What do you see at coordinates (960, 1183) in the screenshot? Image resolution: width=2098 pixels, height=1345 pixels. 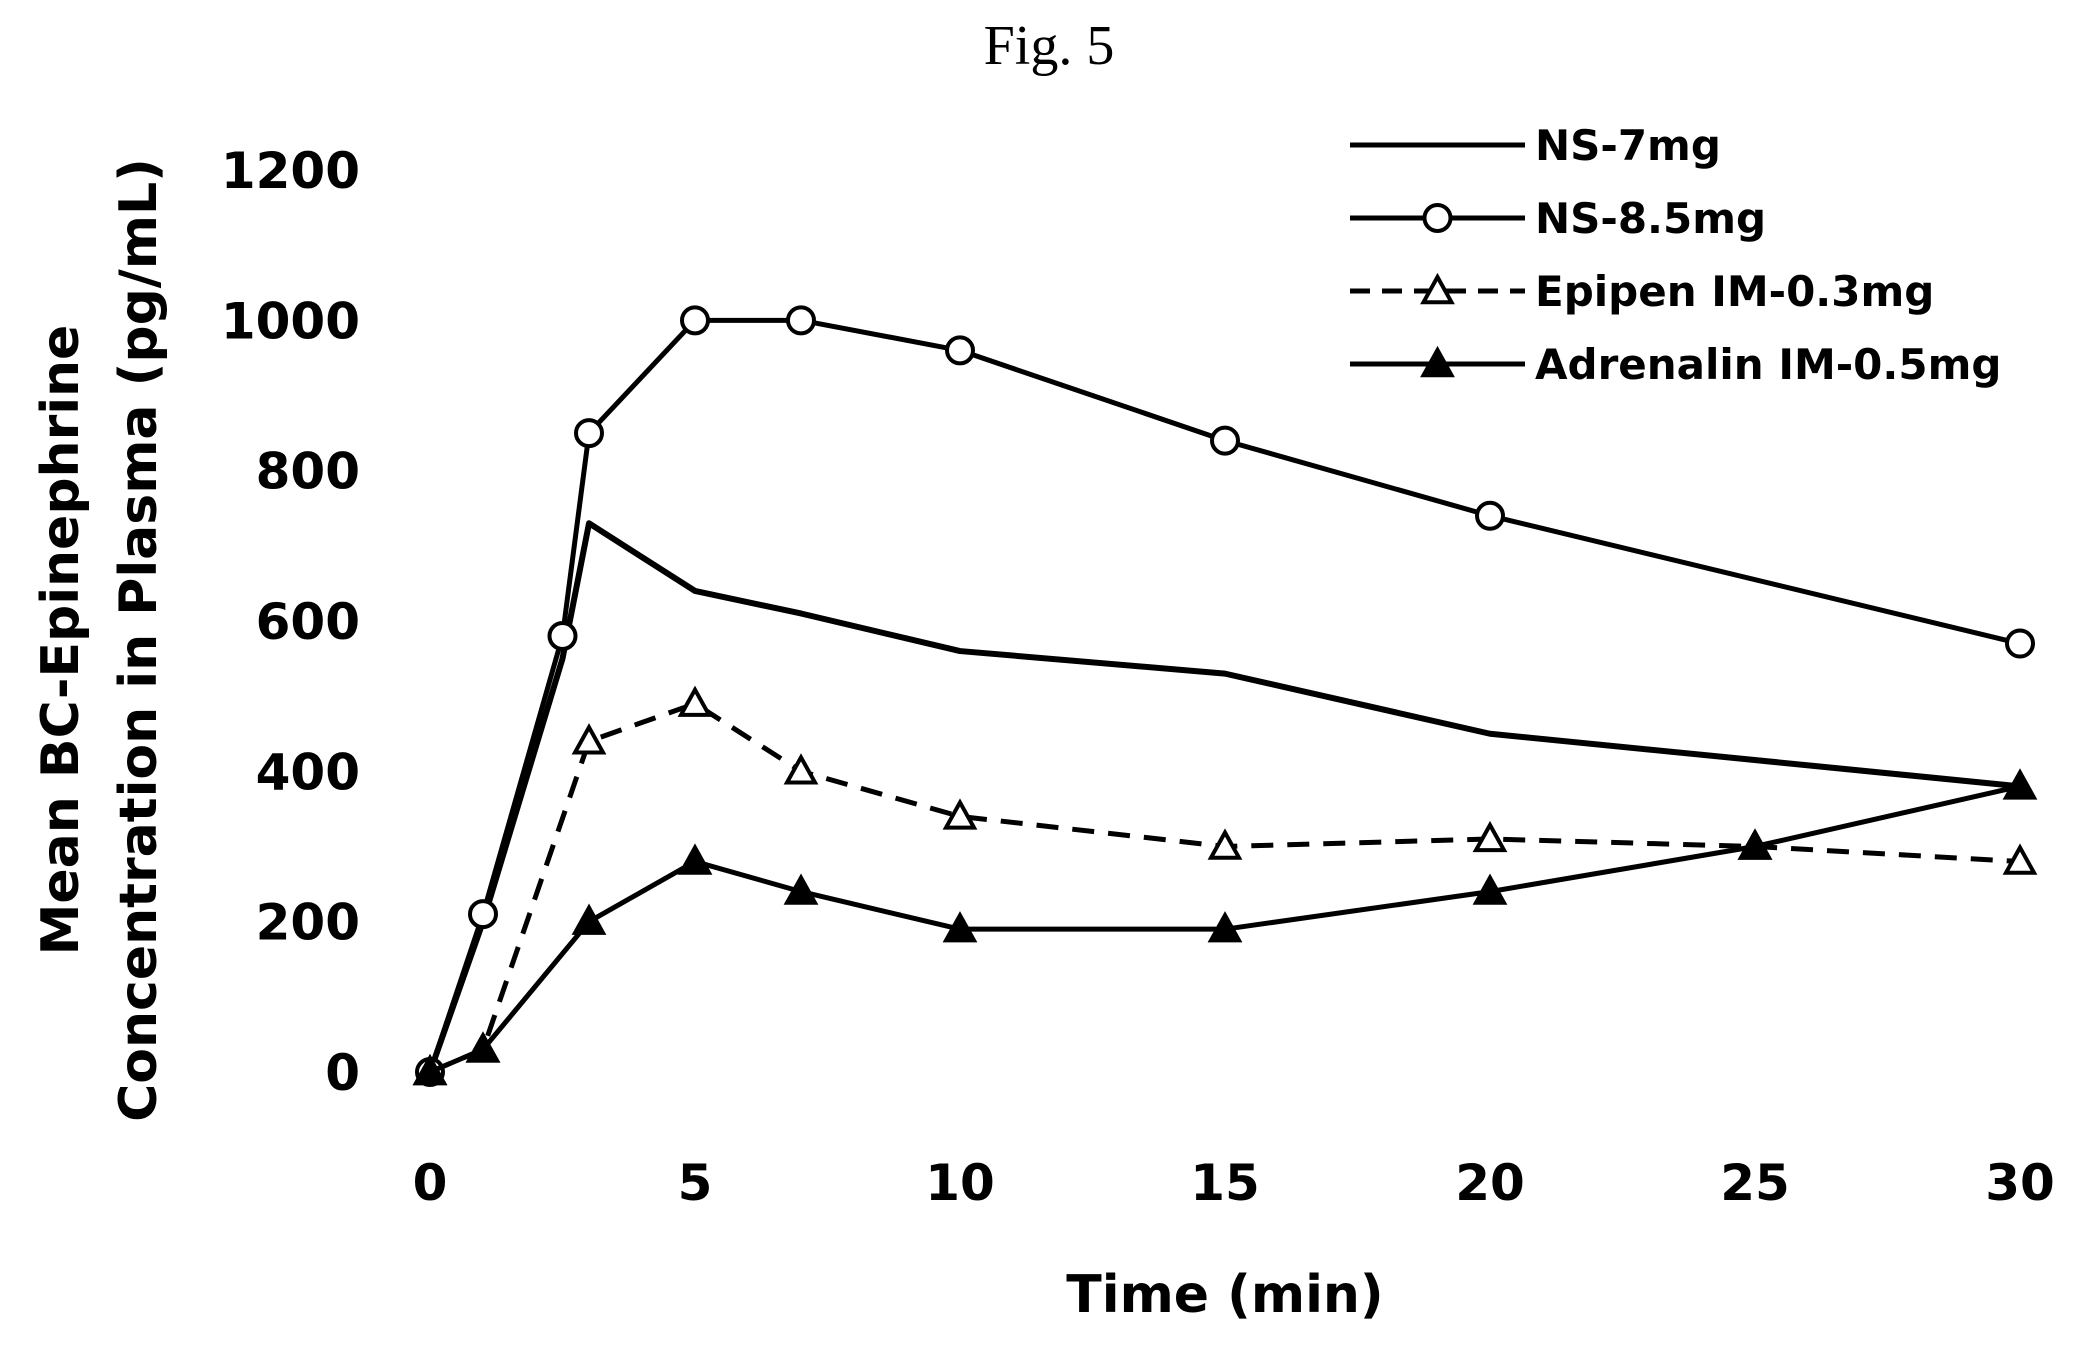 I see `x-tick-label: 10` at bounding box center [960, 1183].